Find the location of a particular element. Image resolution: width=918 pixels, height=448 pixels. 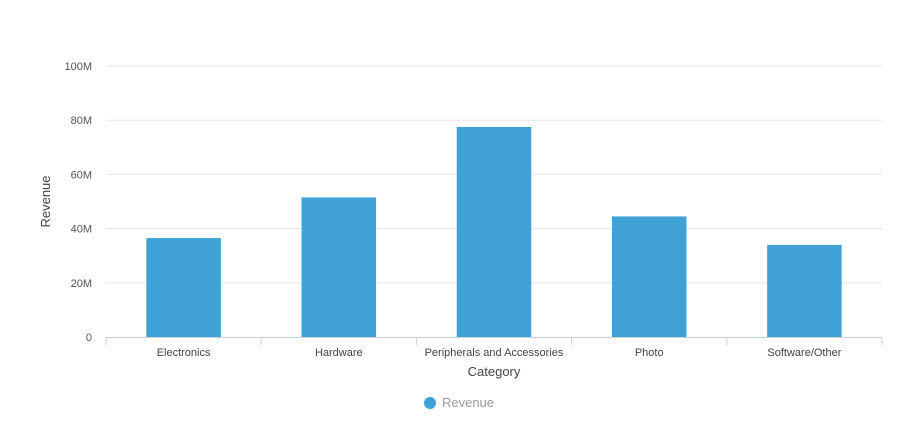

legend-label: Revenue is located at coordinates (468, 402).